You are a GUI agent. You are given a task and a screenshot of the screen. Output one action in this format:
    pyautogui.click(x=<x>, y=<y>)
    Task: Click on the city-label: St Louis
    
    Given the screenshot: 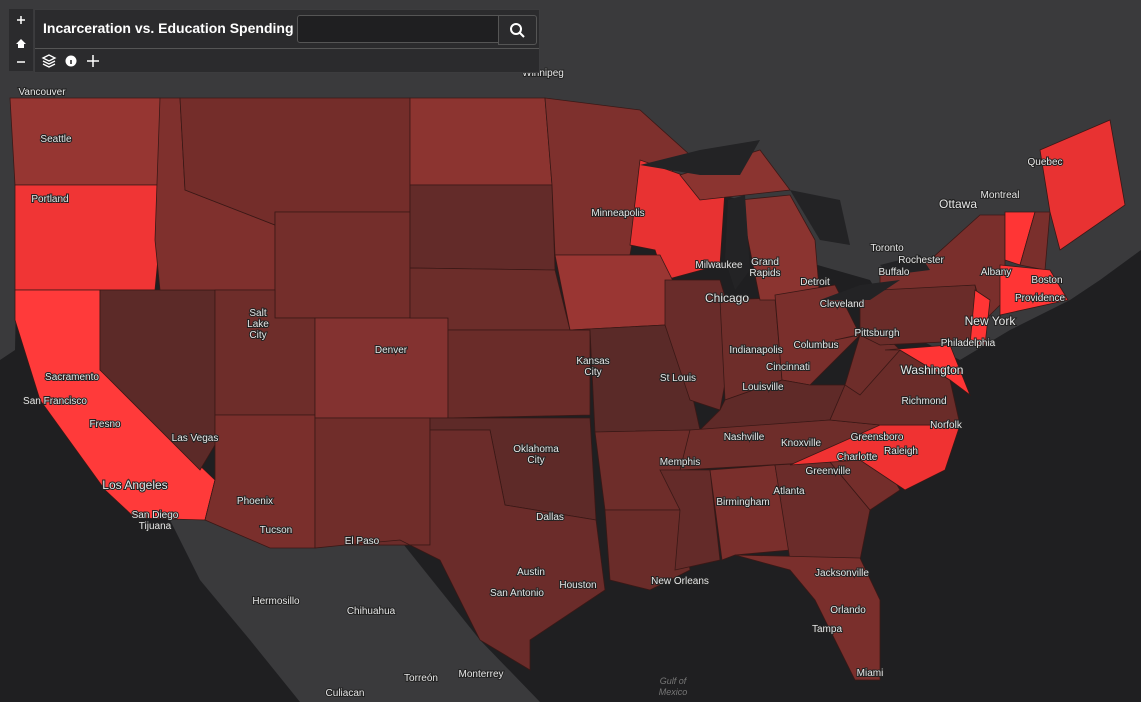 What is the action you would take?
    pyautogui.click(x=678, y=378)
    